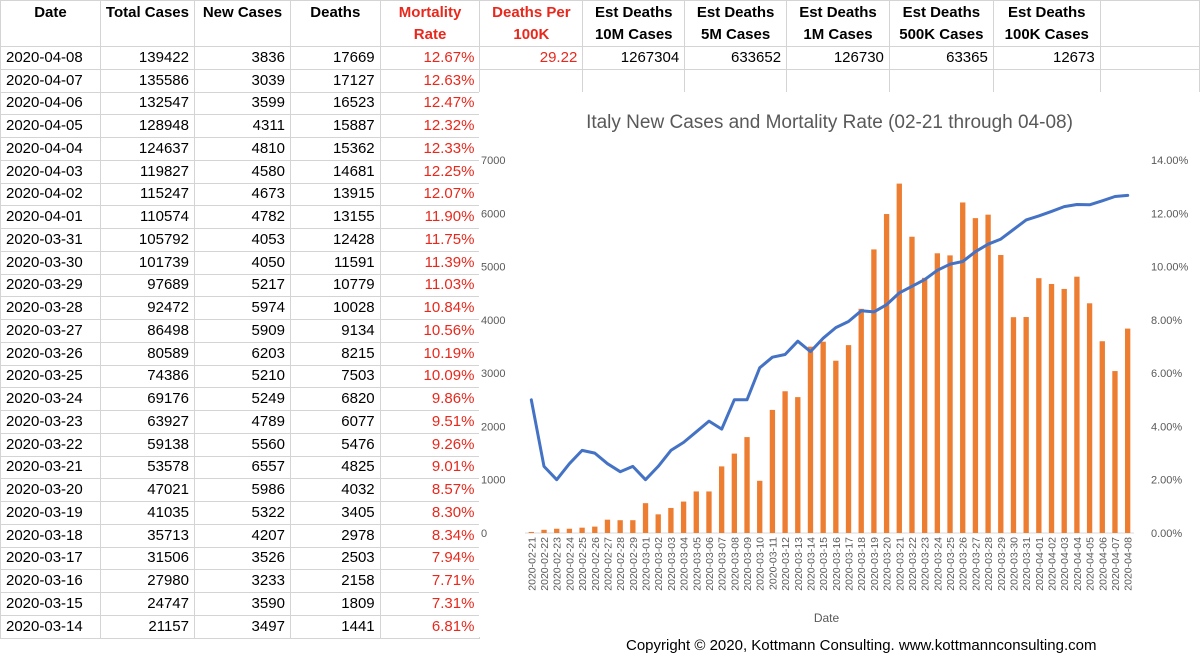 Image resolution: width=1200 pixels, height=663 pixels. What do you see at coordinates (824, 564) in the screenshot?
I see `x-tick-label: 2020-03-15` at bounding box center [824, 564].